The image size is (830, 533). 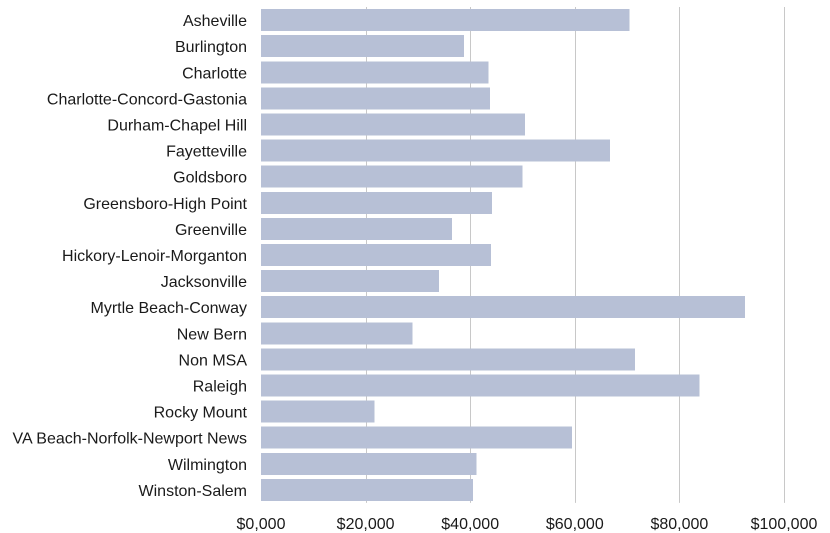 What do you see at coordinates (201, 413) in the screenshot?
I see `category-label: Rocky Mount` at bounding box center [201, 413].